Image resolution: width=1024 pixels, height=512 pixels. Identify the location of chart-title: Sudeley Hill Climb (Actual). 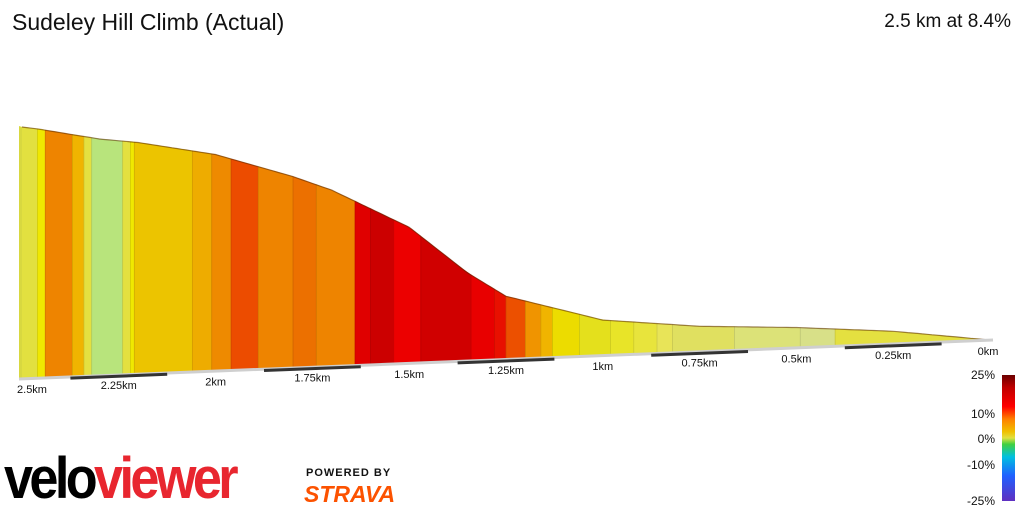
(148, 22).